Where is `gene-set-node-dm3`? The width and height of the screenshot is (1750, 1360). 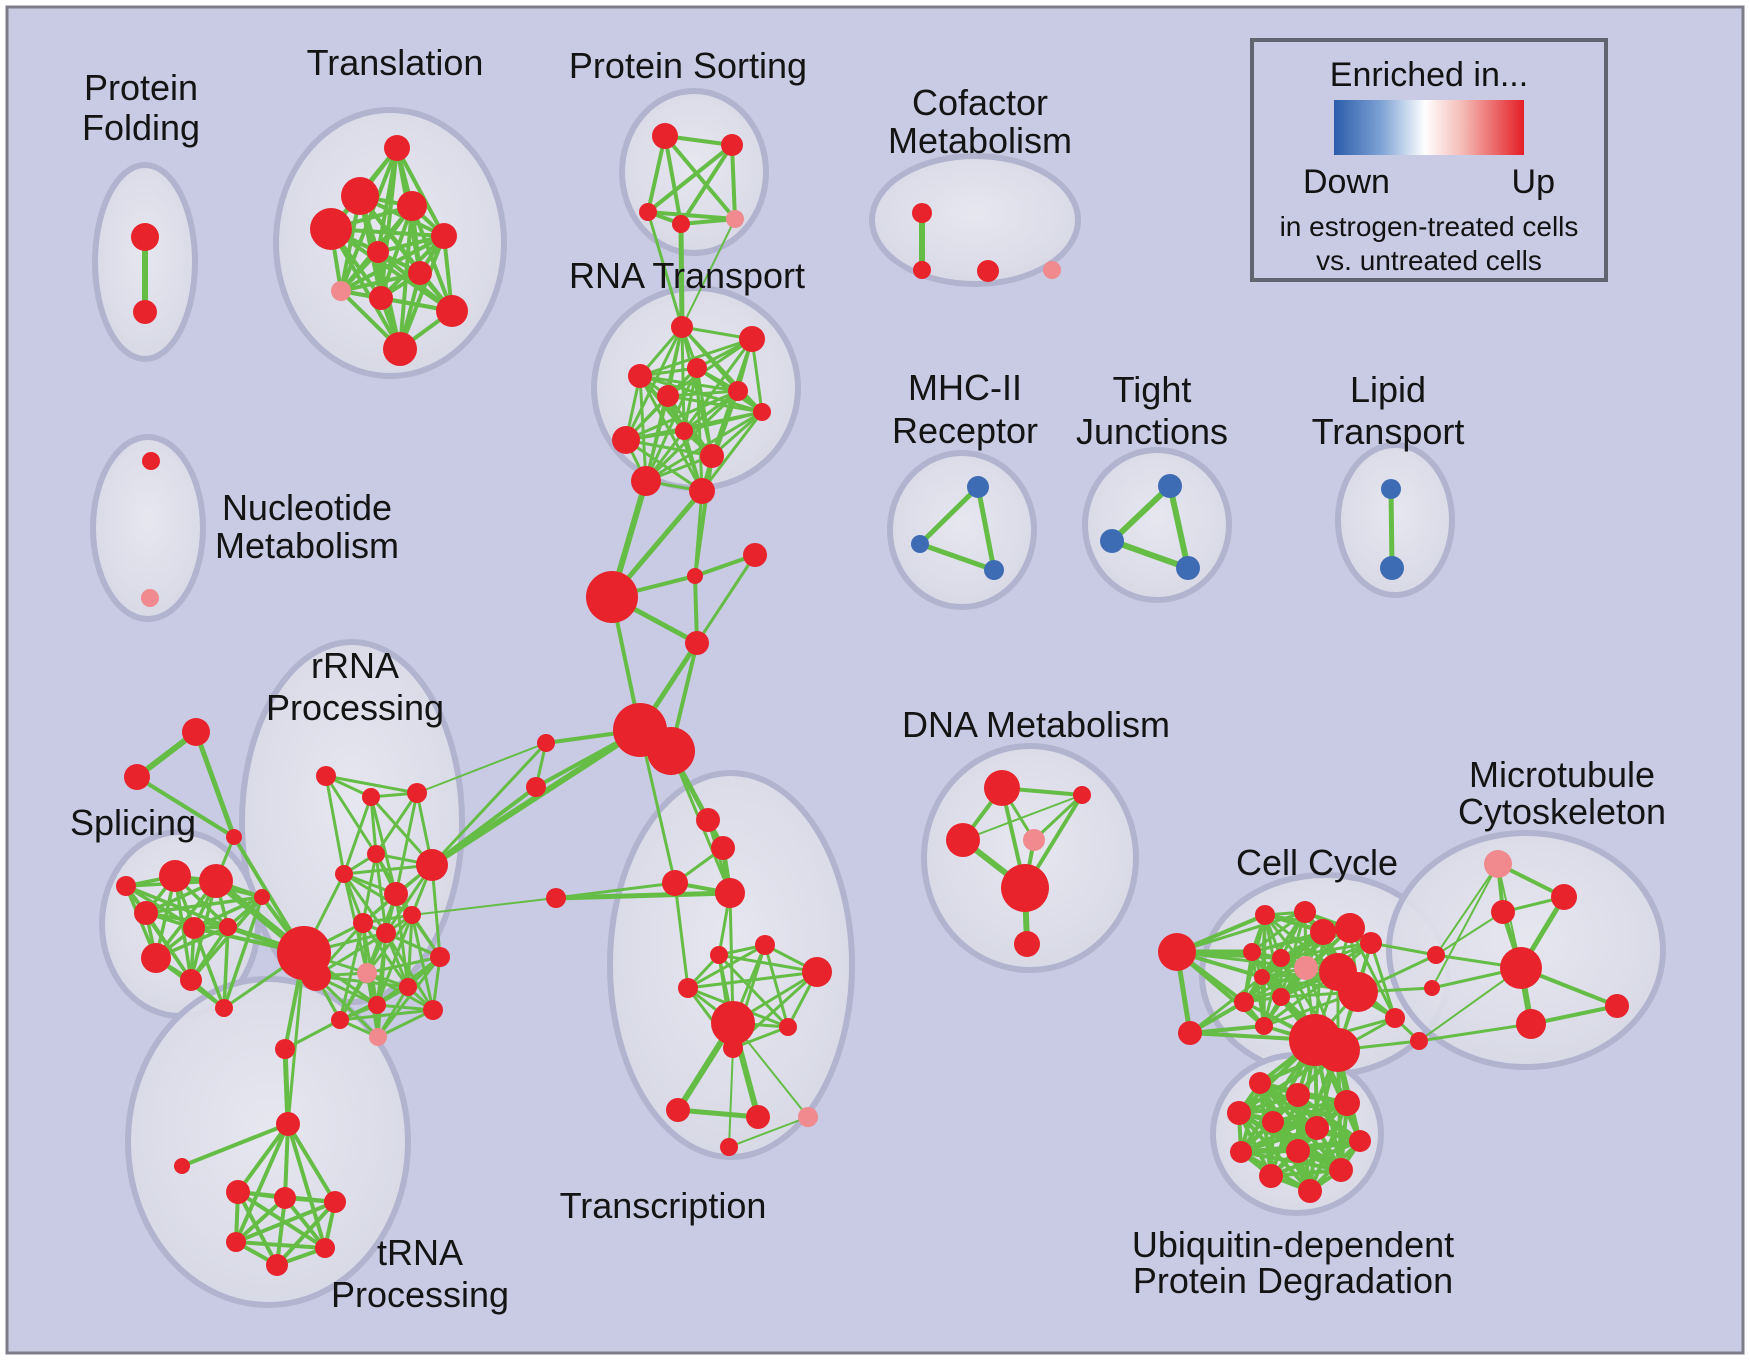 gene-set-node-dm3 is located at coordinates (963, 840).